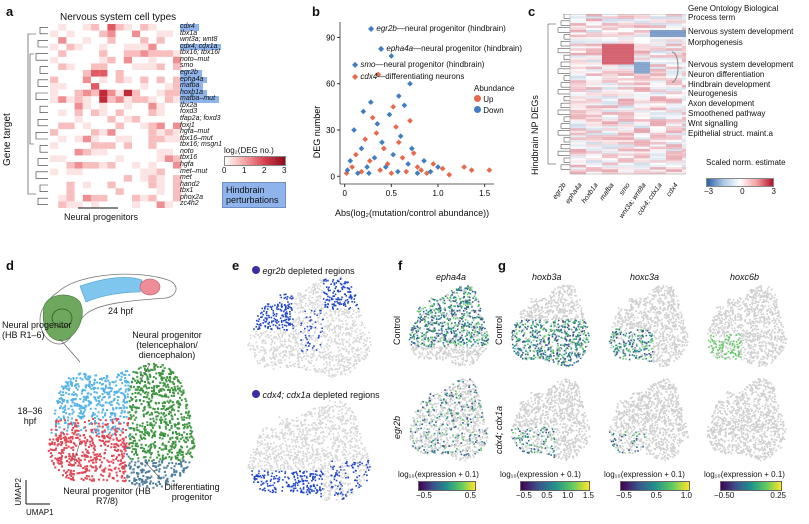 The width and height of the screenshot is (809, 524). I want to click on y-tick: 30, so click(330, 130).